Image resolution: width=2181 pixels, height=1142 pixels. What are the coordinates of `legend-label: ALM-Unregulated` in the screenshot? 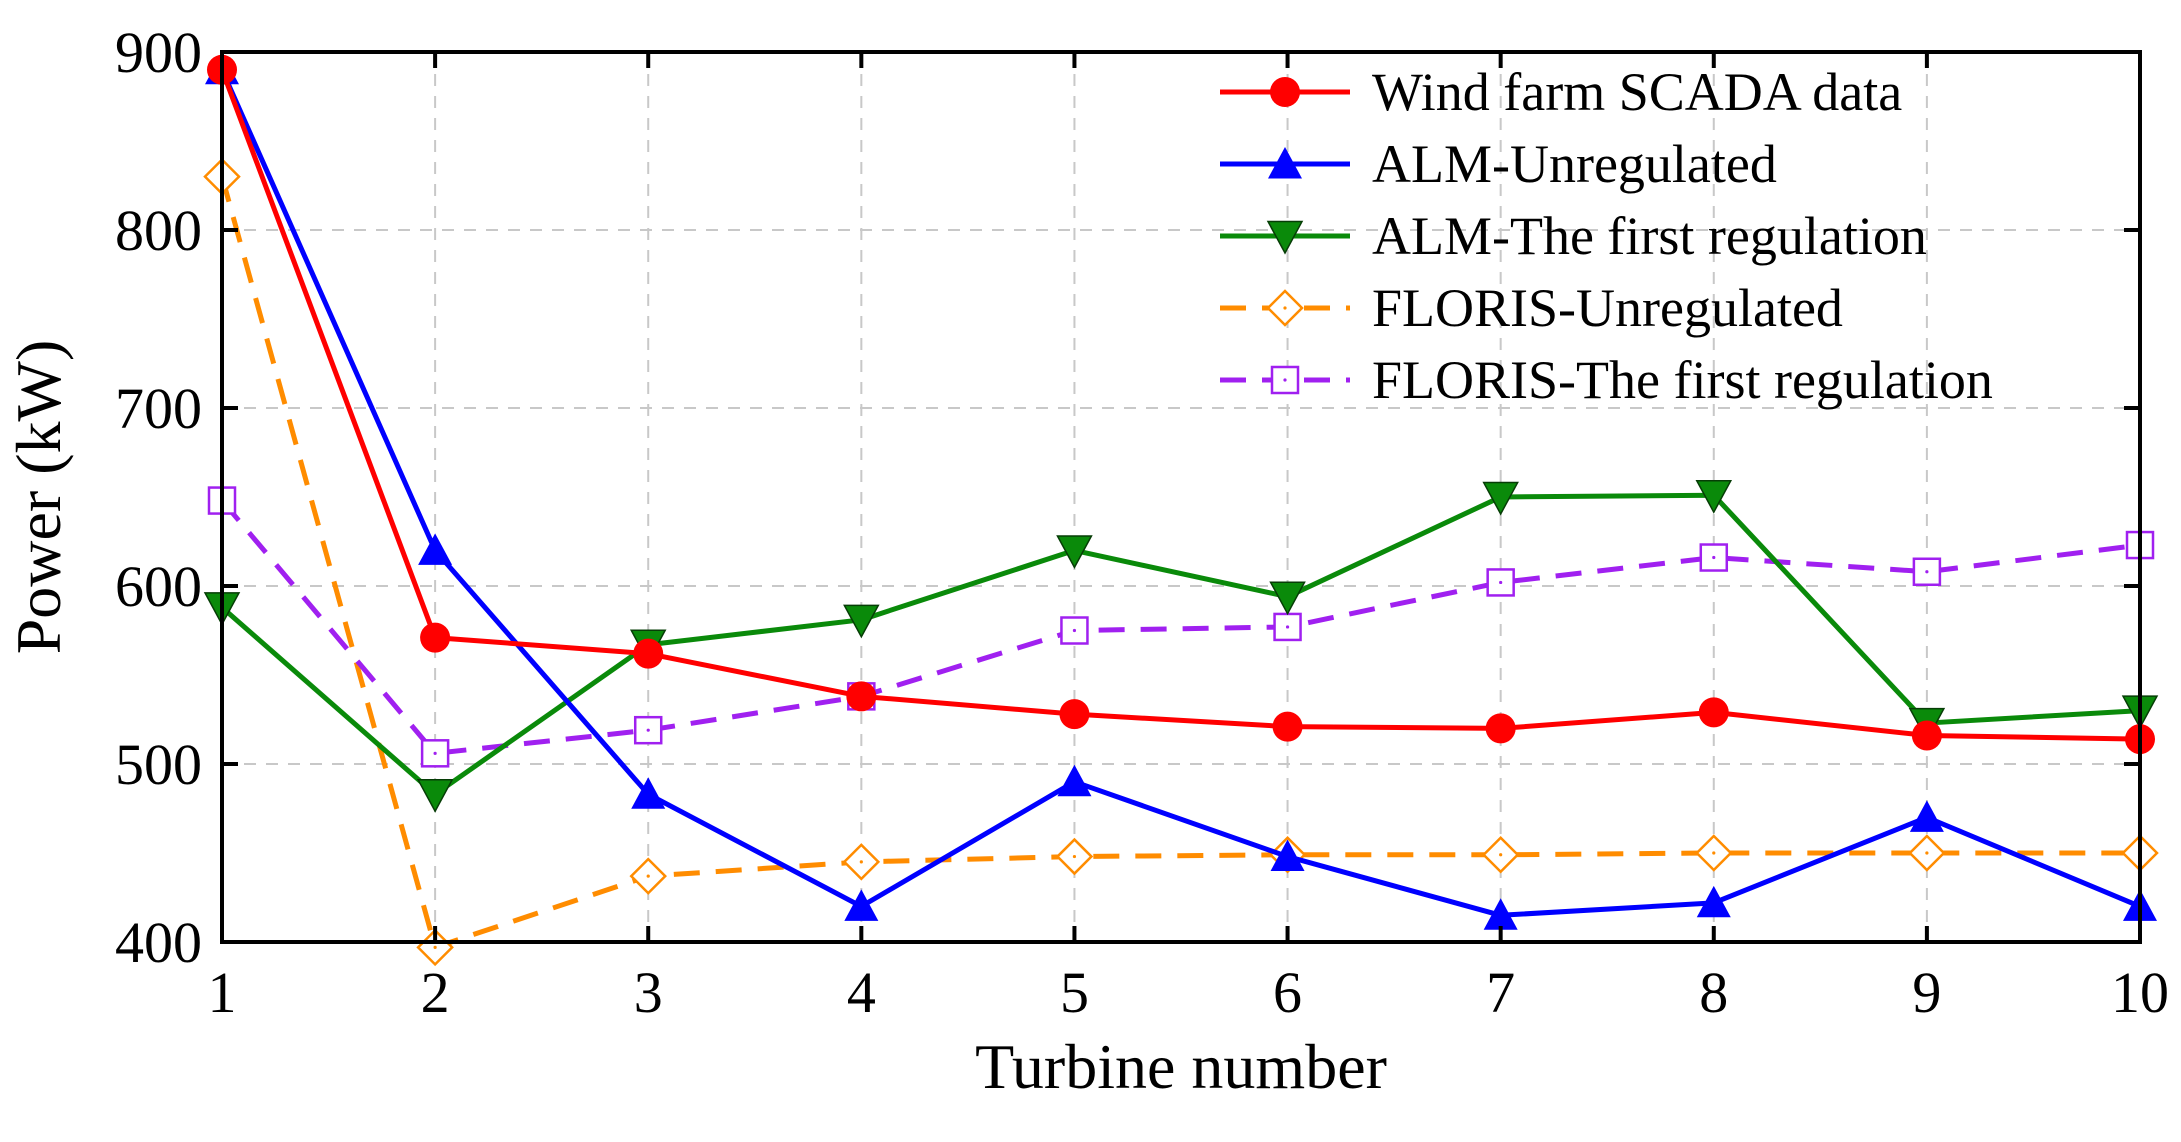 It's located at (1574, 164).